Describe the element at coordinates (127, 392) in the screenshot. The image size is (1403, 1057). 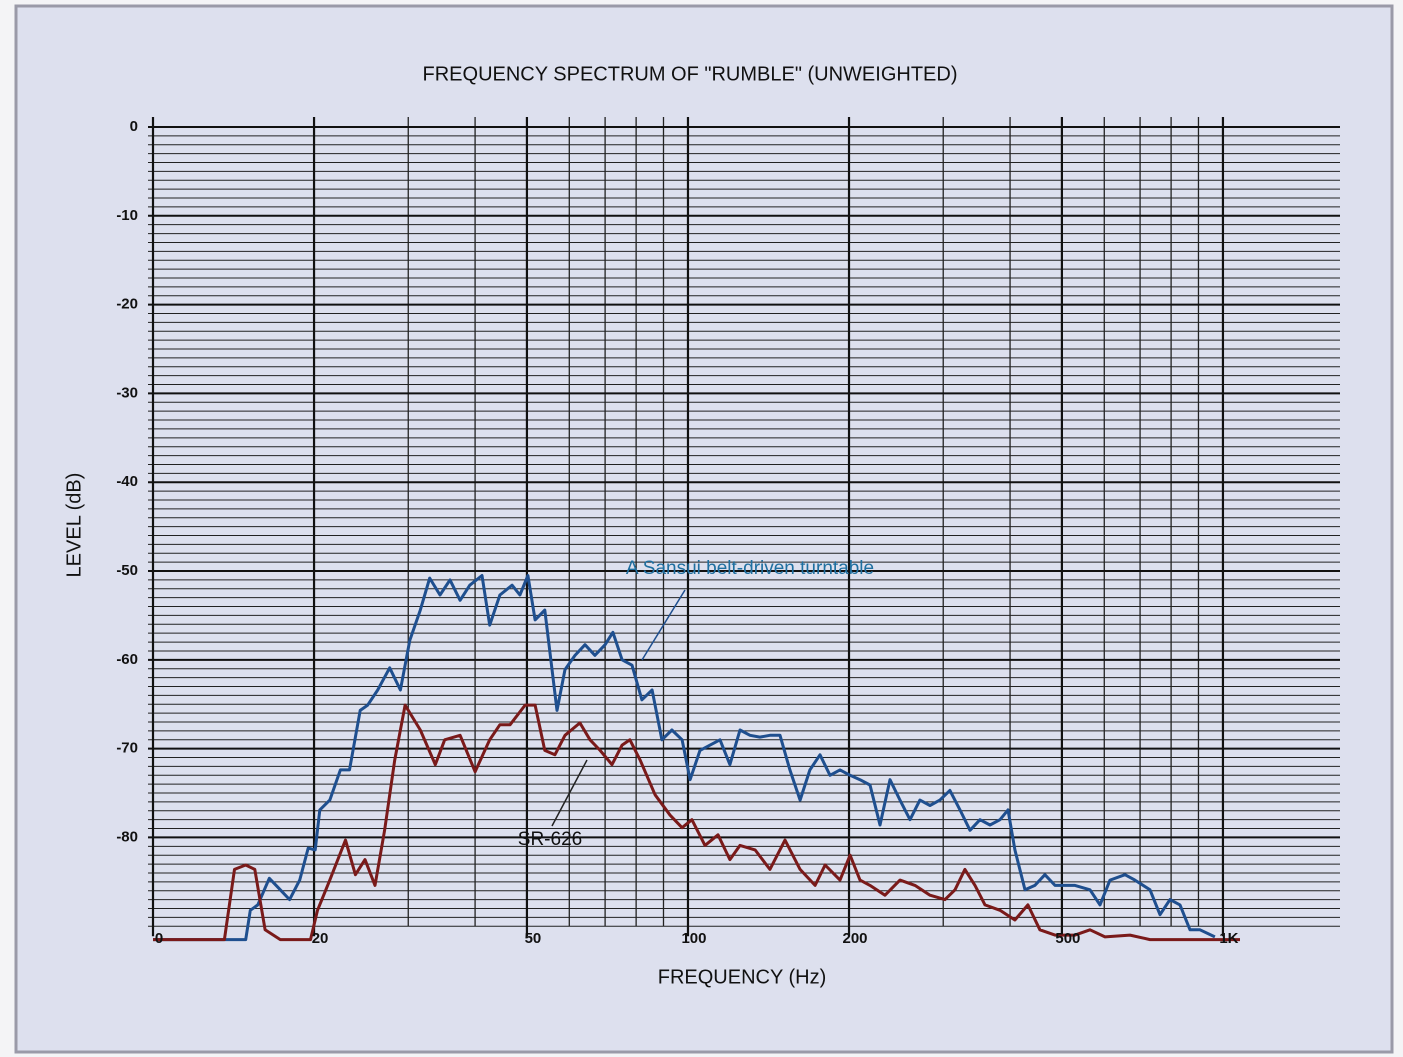
I see `y-tick-label: -30` at that location.